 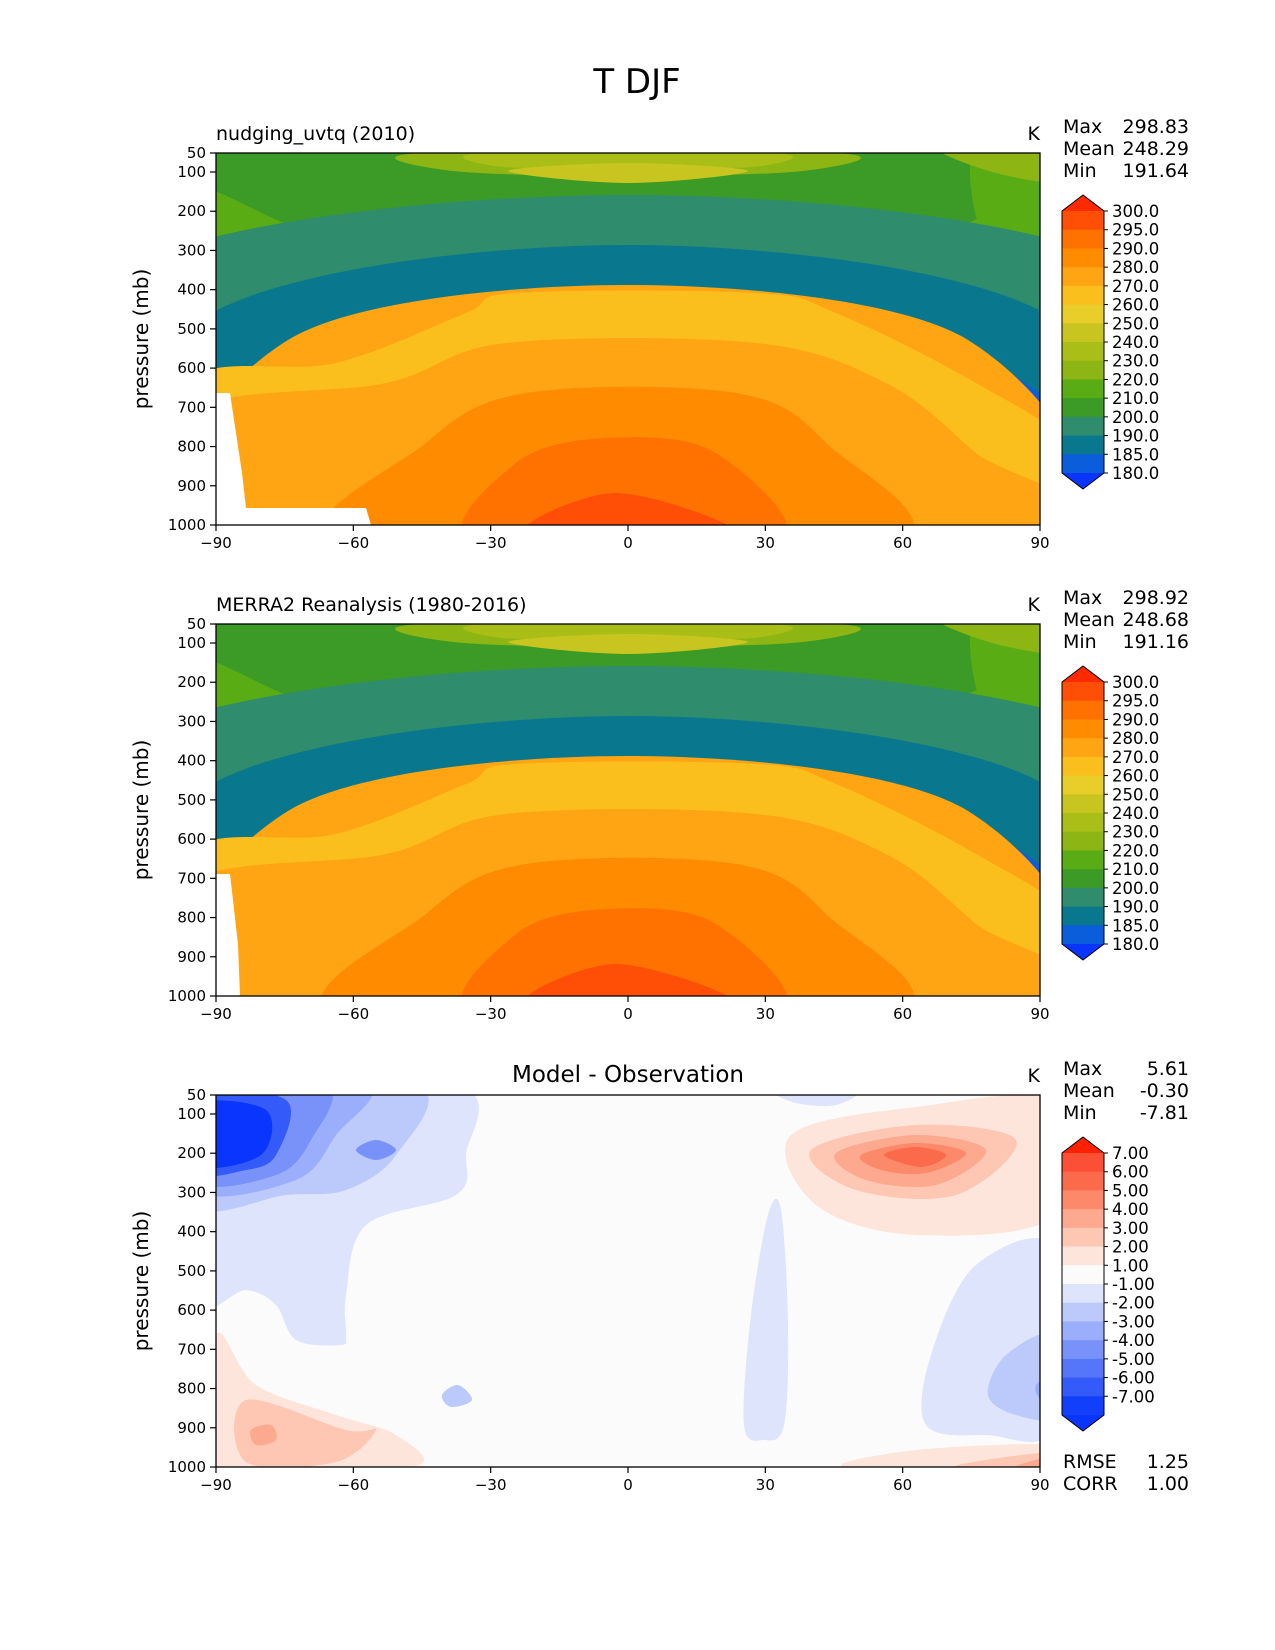 What do you see at coordinates (354, 1014) in the screenshot?
I see `x-tick-label: −60` at bounding box center [354, 1014].